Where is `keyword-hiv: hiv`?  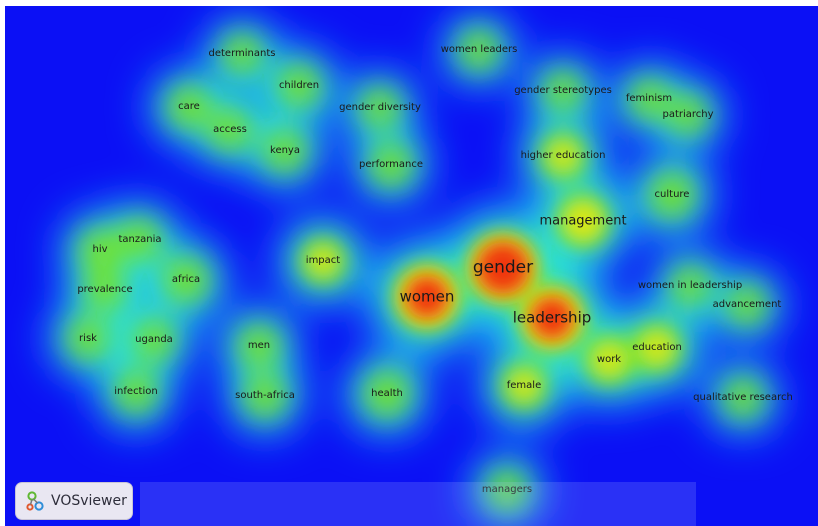
keyword-hiv: hiv is located at coordinates (100, 249).